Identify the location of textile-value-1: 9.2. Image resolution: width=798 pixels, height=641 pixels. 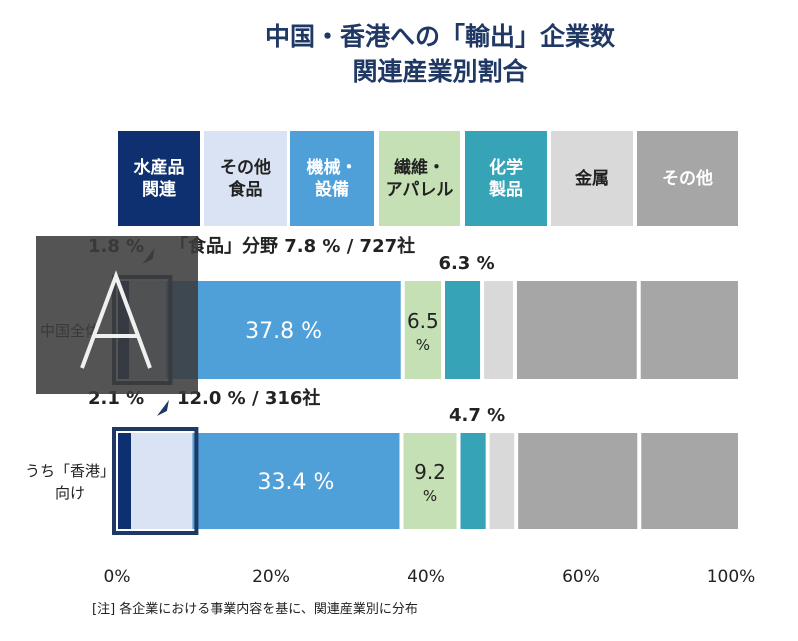
(430, 472).